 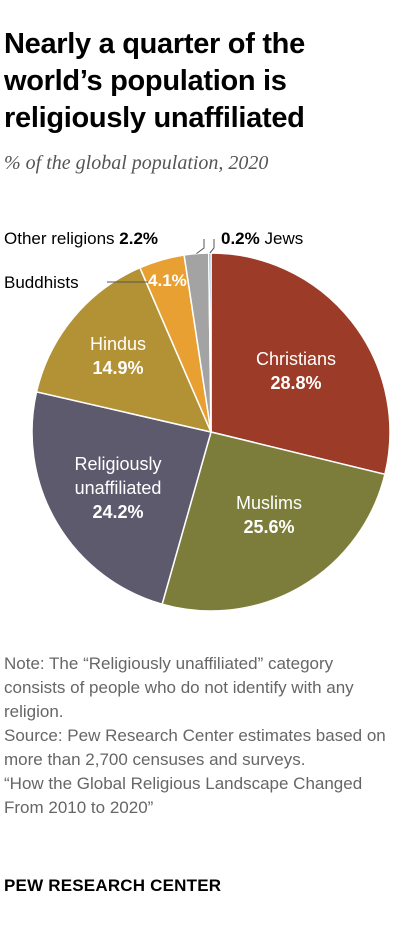 What do you see at coordinates (262, 238) in the screenshot?
I see `label-jews: 0.2% Jews` at bounding box center [262, 238].